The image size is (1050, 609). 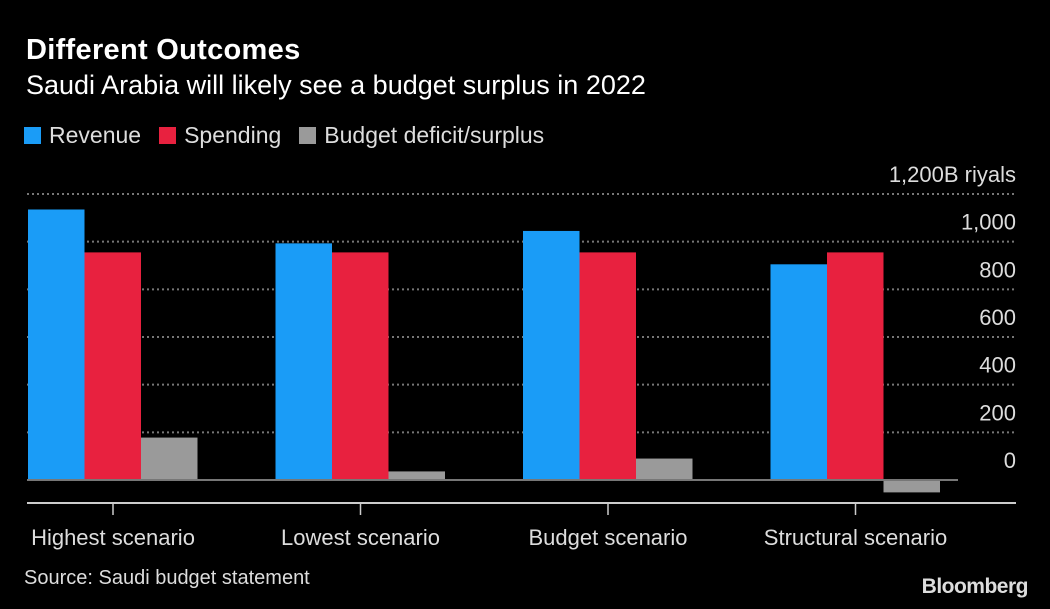 I want to click on legend-swatch-balance, so click(x=308, y=135).